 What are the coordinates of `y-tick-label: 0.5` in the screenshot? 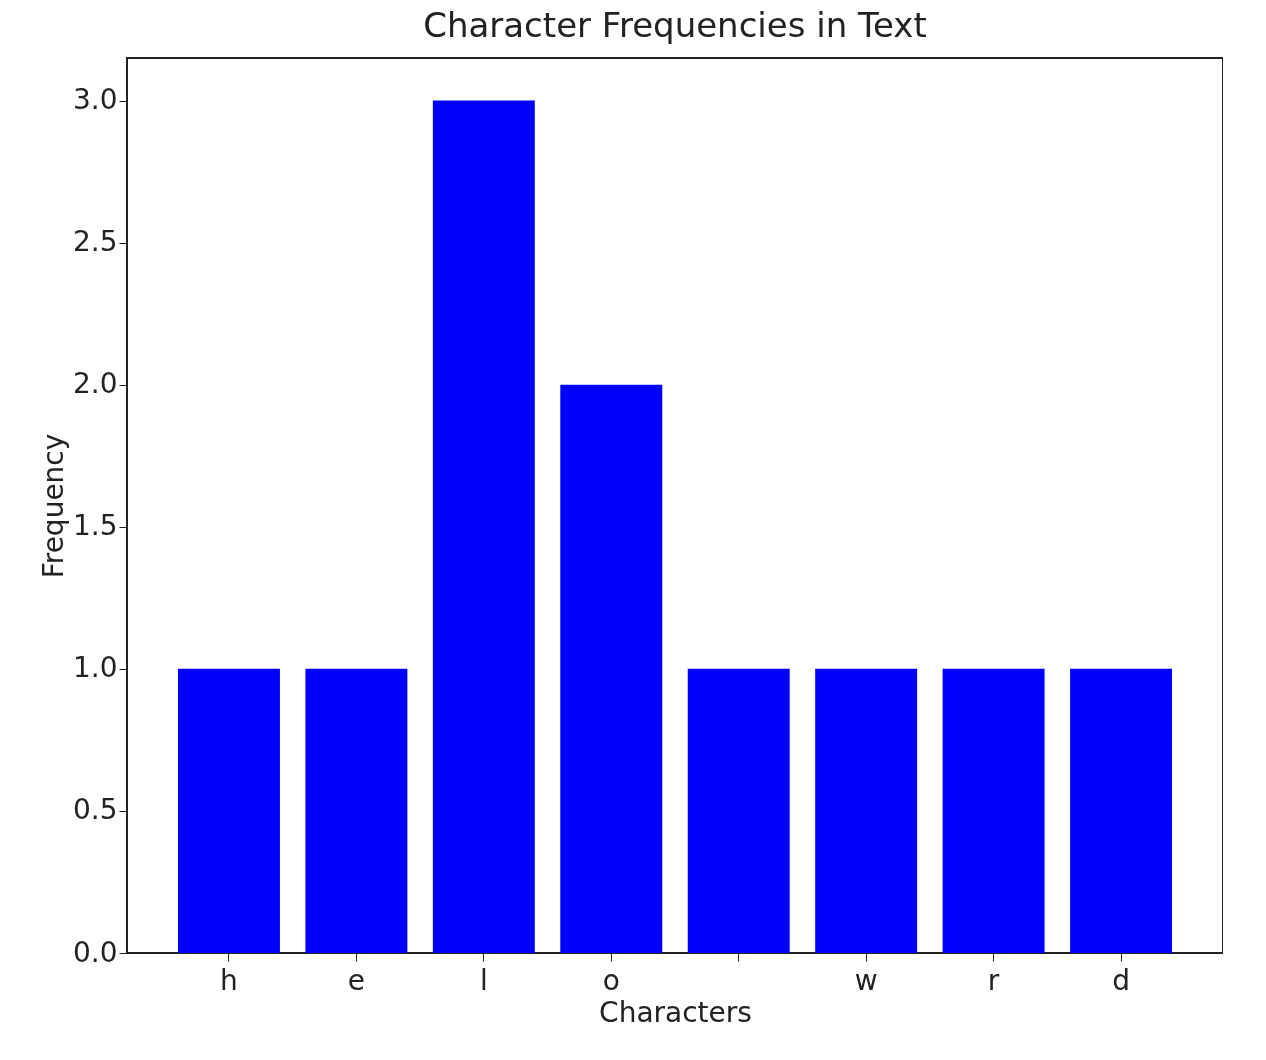 It's located at (95, 810).